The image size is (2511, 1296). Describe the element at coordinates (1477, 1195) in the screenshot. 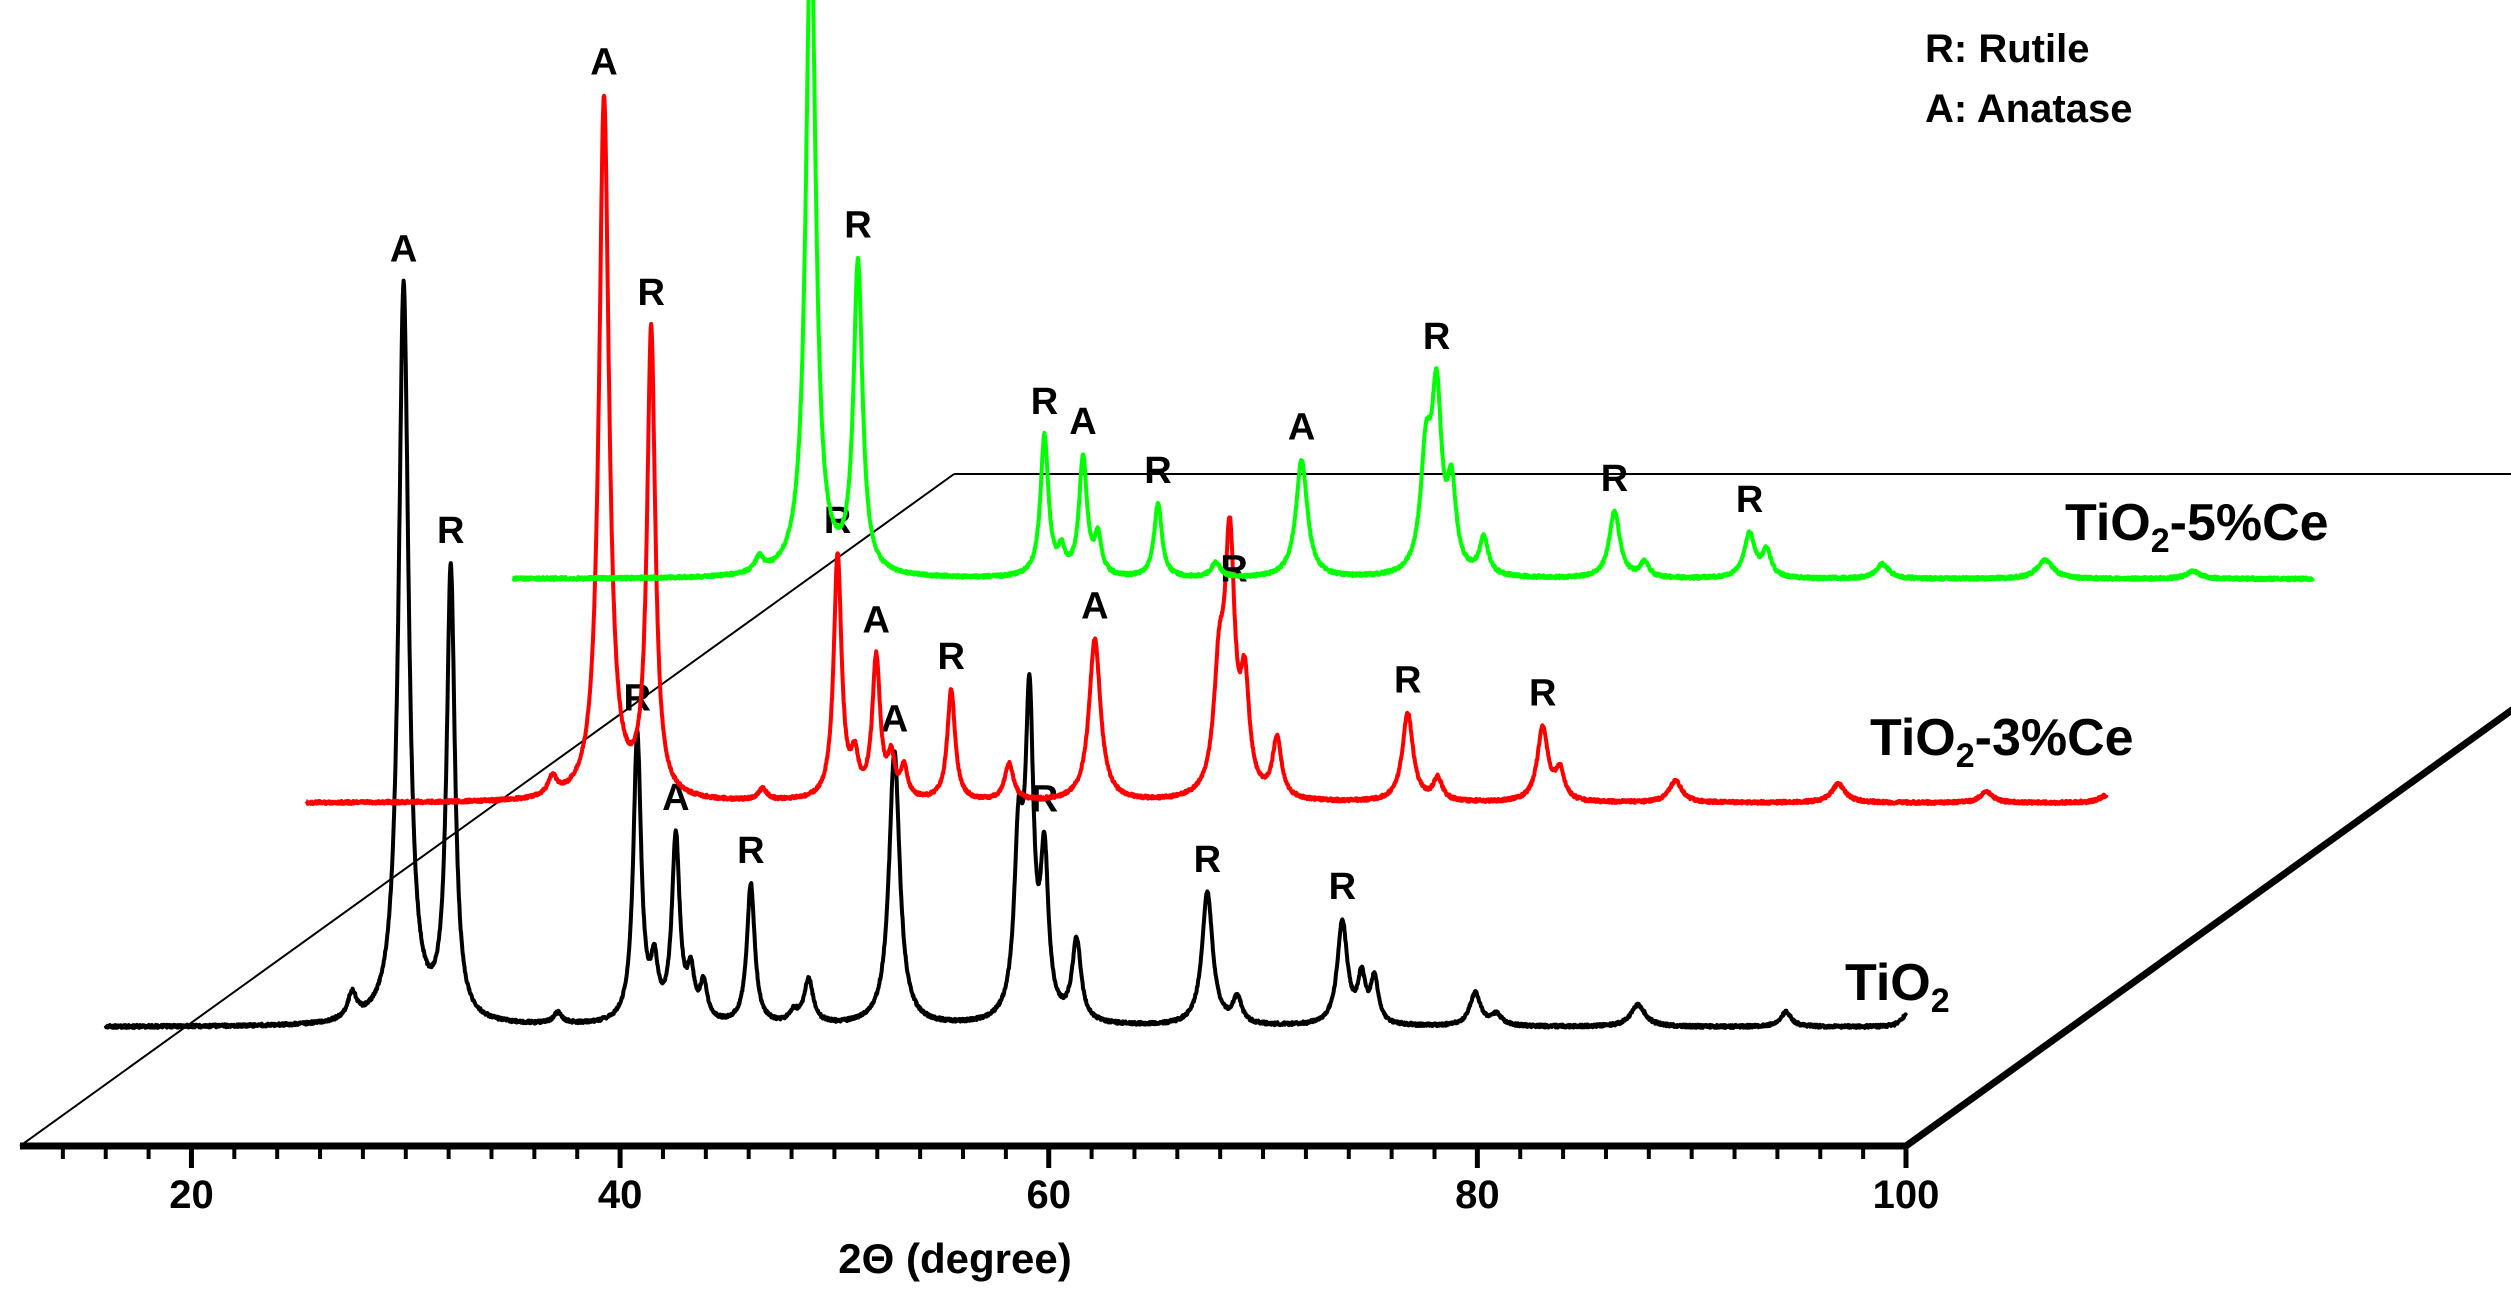

I see `x-tick-label: 80` at that location.